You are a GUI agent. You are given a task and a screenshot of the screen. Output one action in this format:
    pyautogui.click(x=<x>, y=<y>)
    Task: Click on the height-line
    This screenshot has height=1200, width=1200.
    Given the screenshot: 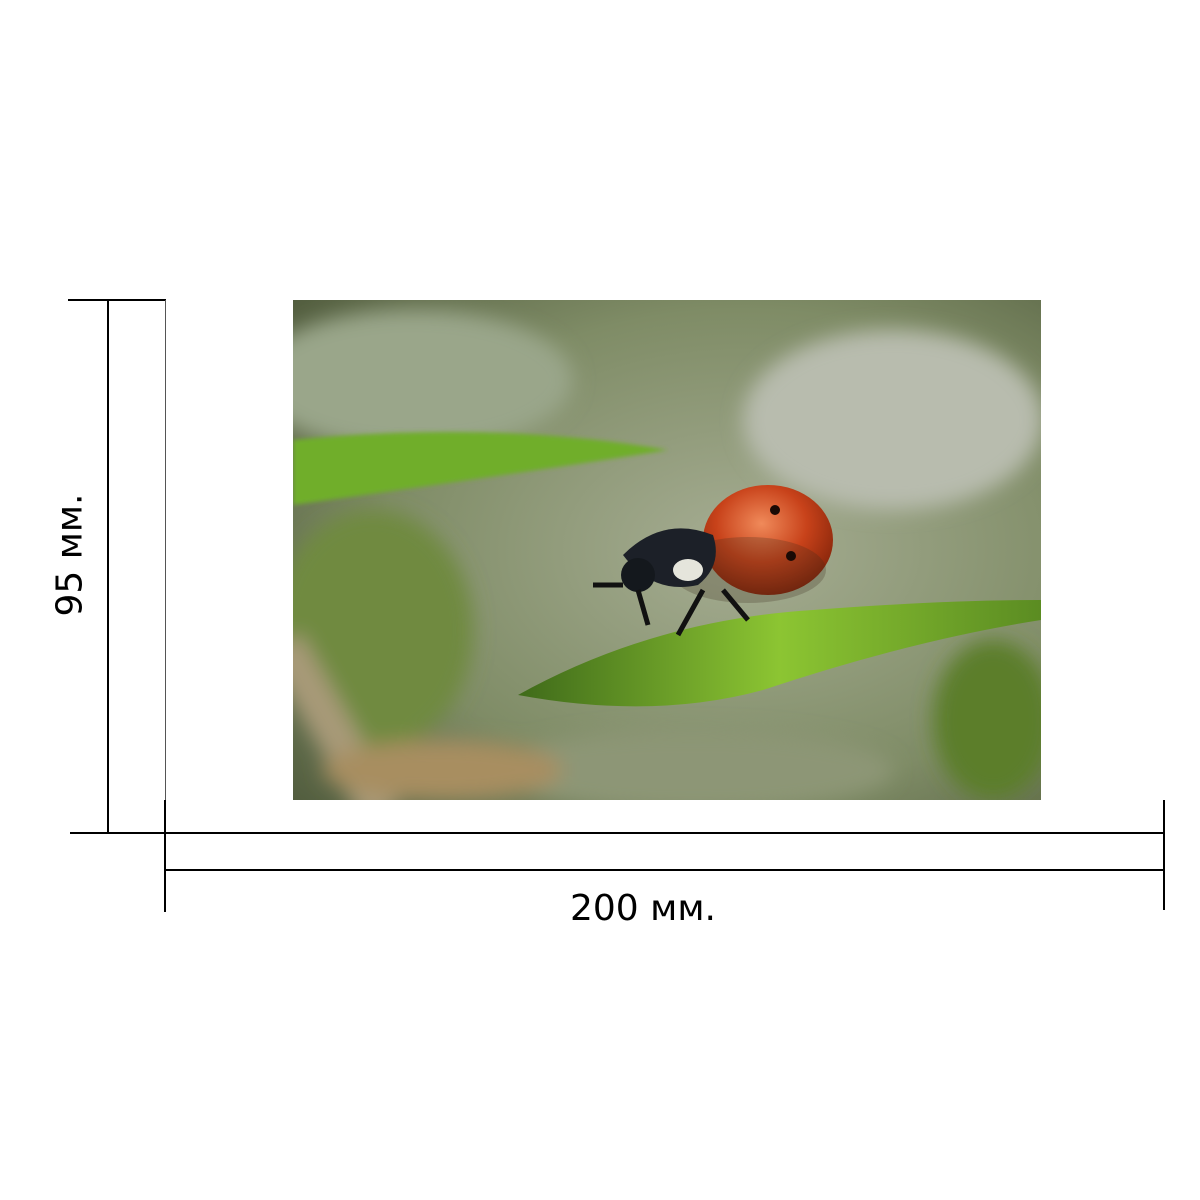 What is the action you would take?
    pyautogui.click(x=108, y=567)
    